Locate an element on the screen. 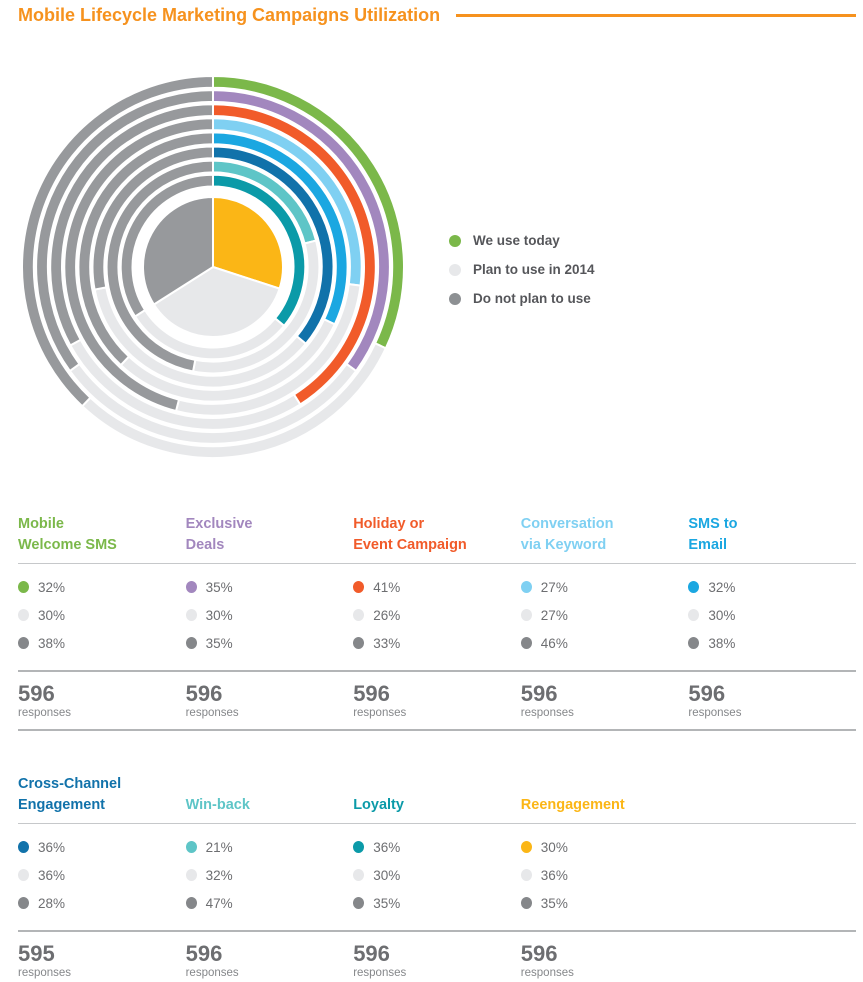 This screenshot has width=863, height=982. pie-reengagement-use-today-segment is located at coordinates (248, 242).